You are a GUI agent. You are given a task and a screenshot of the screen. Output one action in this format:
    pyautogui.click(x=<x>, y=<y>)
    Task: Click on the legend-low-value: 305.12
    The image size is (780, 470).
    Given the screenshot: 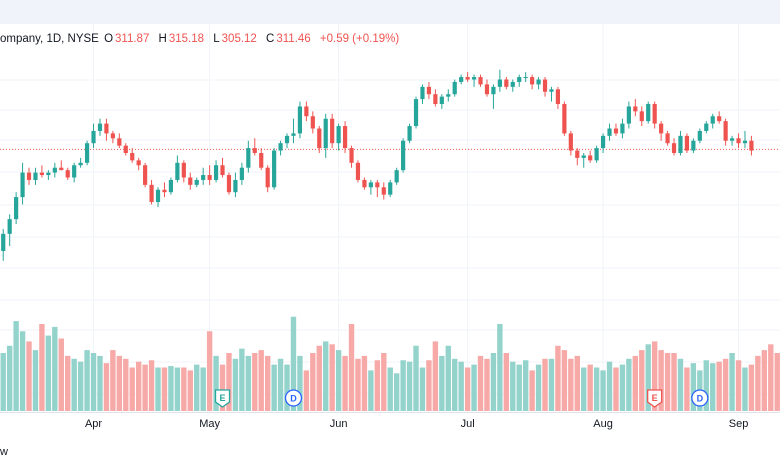 What is the action you would take?
    pyautogui.click(x=239, y=39)
    